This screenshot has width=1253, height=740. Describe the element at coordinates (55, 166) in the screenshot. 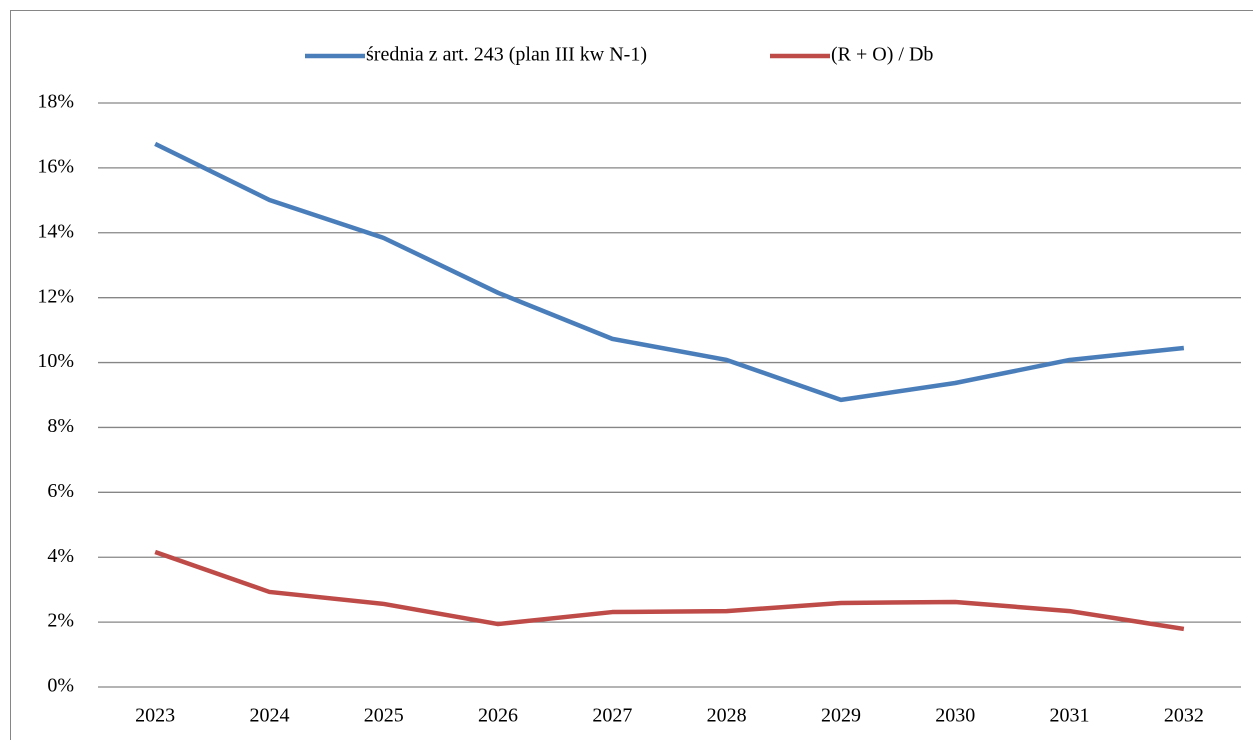

I see `y-tick-label: 16%` at that location.